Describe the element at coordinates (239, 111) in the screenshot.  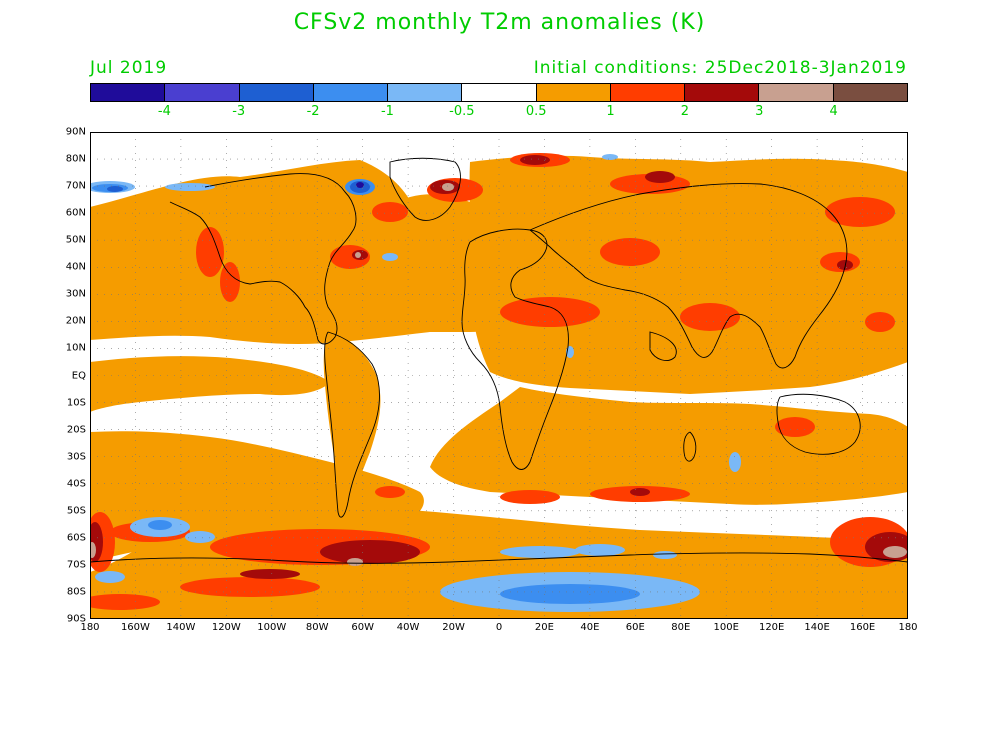
I see `colorbar-tick-label: -3` at that location.